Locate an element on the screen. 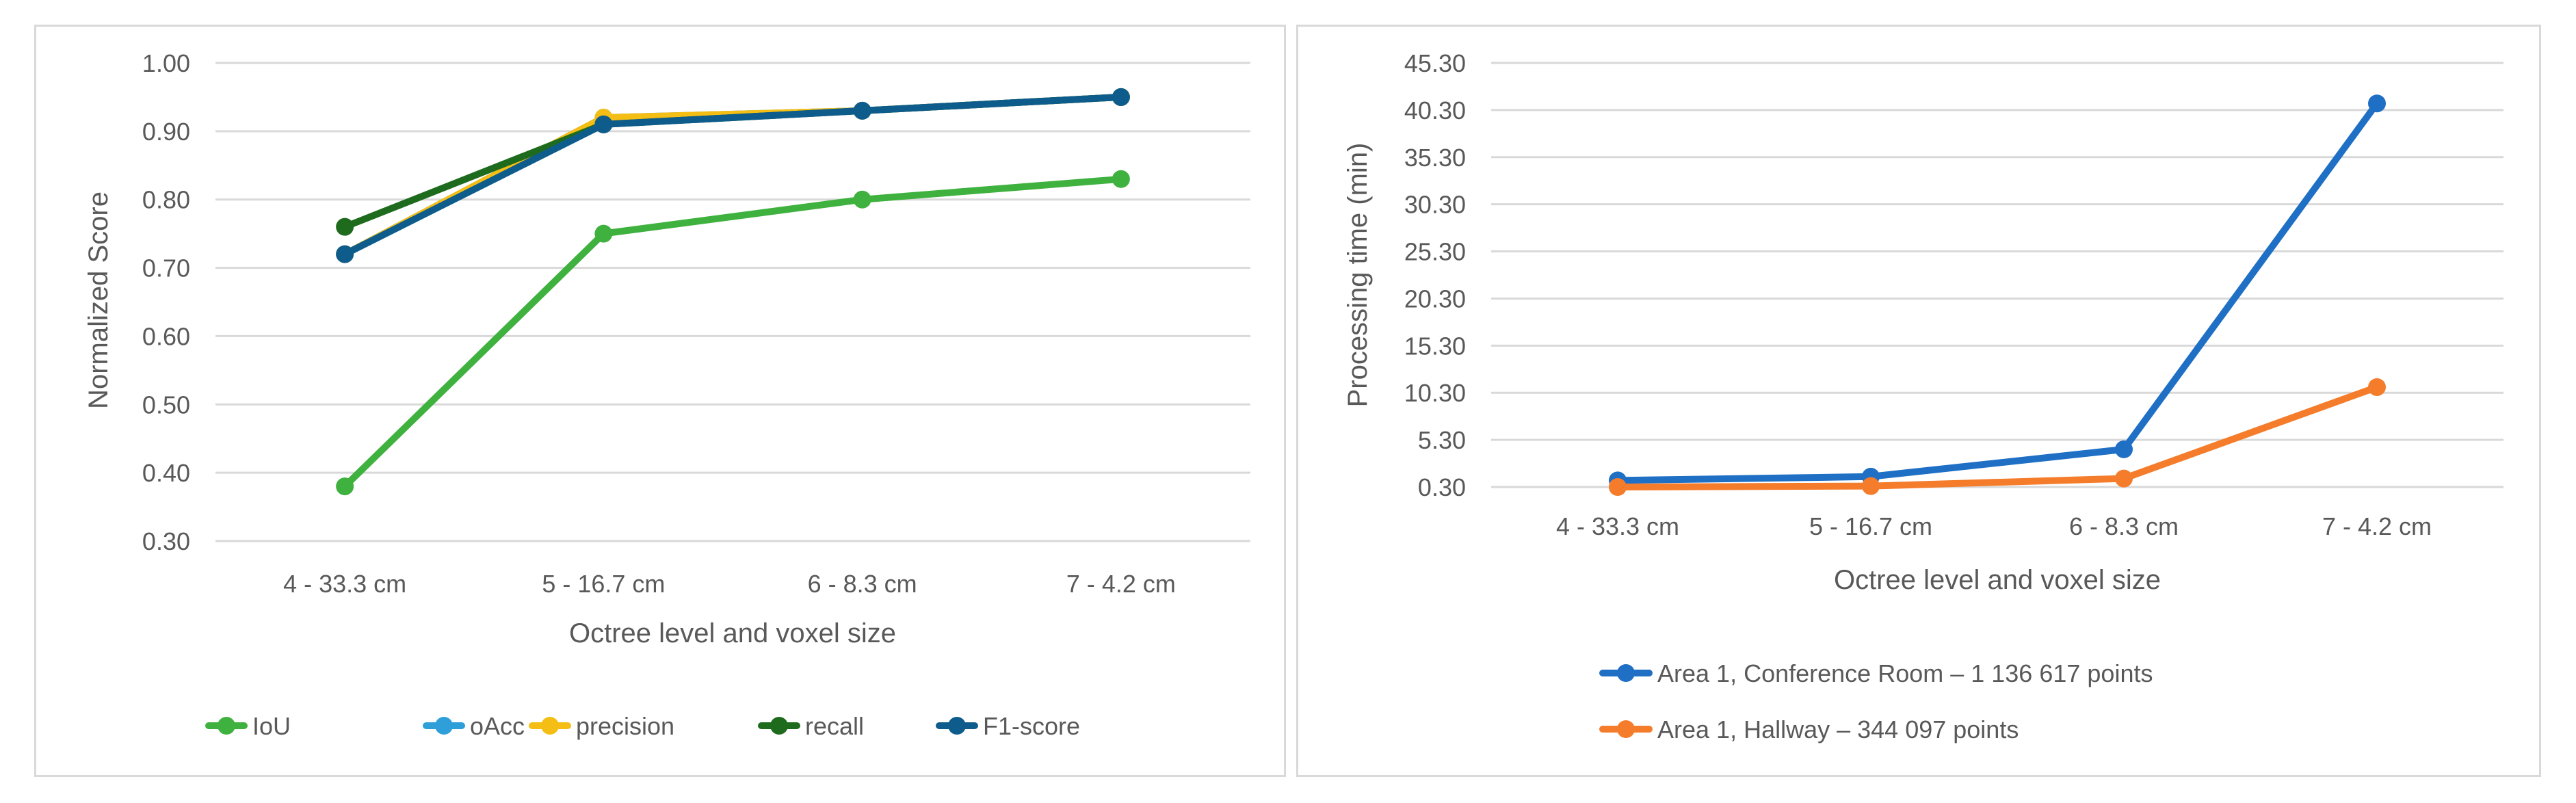  legend-item-recall: recall is located at coordinates (811, 726).